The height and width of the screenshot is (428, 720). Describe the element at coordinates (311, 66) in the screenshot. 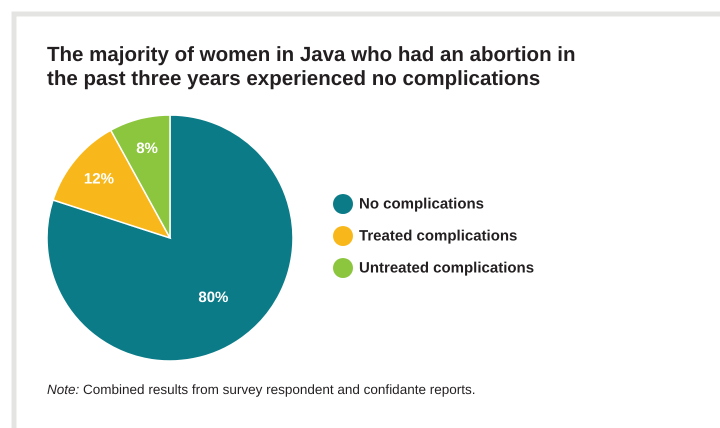

I see `chart-title: The majority of women in Java who had an abortion in the past three years experienced no complications` at that location.